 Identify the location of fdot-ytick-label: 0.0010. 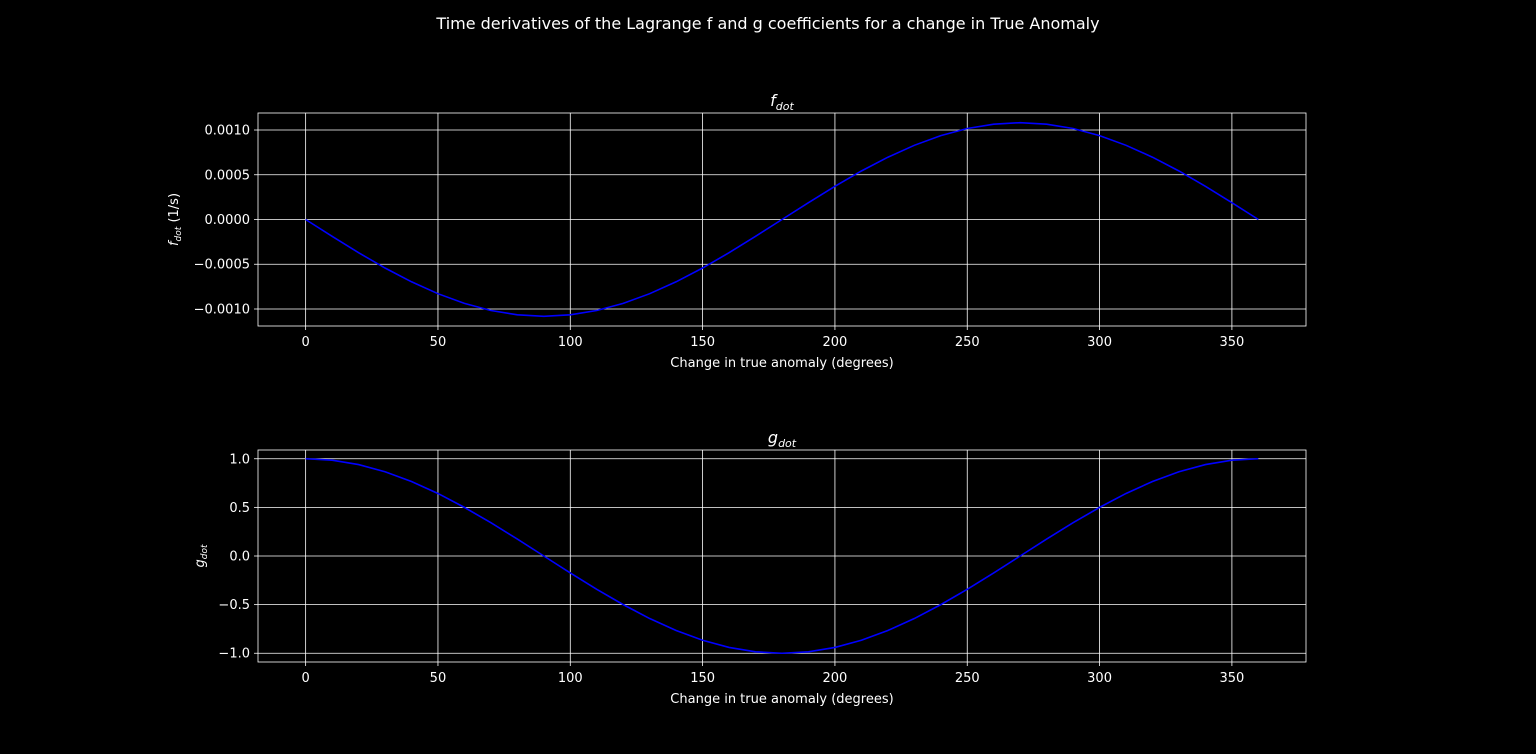
(228, 131).